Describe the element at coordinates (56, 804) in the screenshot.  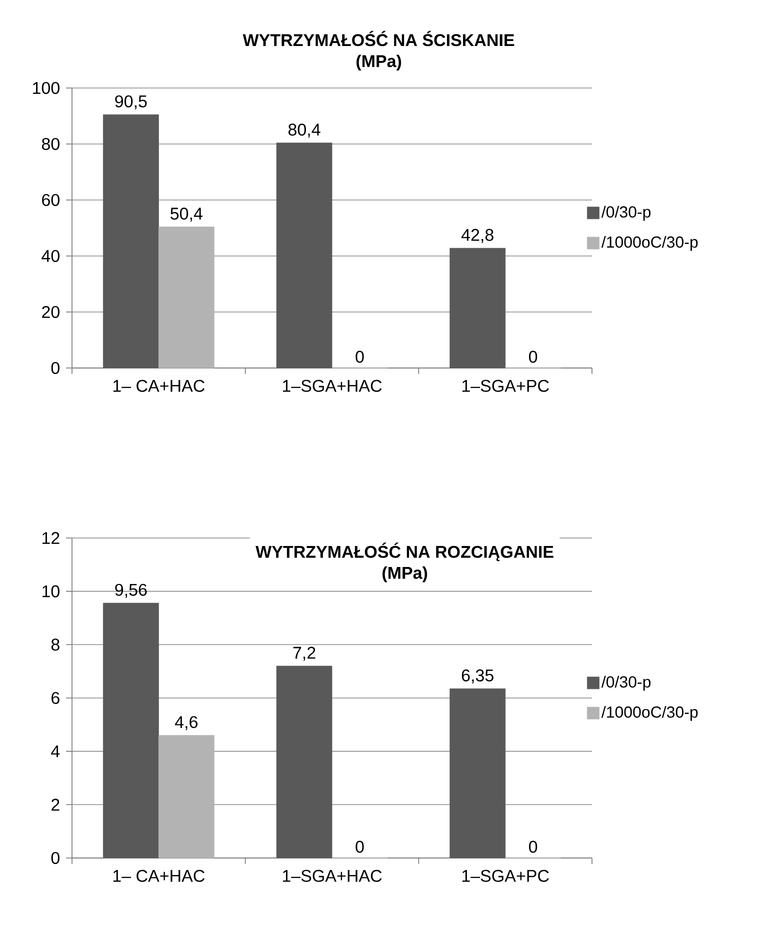
I see `y-tick-label: 2` at that location.